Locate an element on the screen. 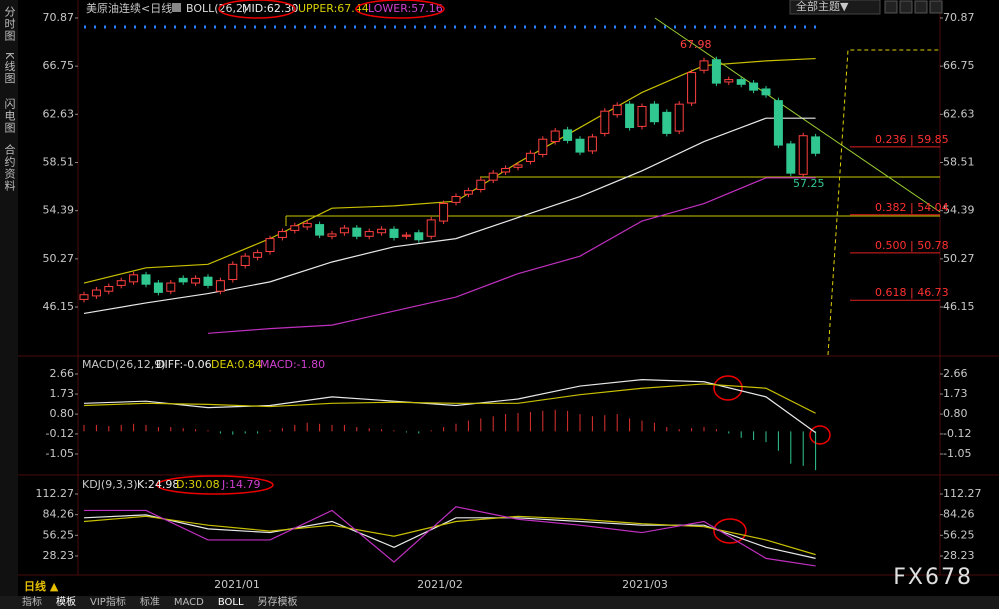 The height and width of the screenshot is (609, 999). side-tab: 分时图 is located at coordinates (9, 24).